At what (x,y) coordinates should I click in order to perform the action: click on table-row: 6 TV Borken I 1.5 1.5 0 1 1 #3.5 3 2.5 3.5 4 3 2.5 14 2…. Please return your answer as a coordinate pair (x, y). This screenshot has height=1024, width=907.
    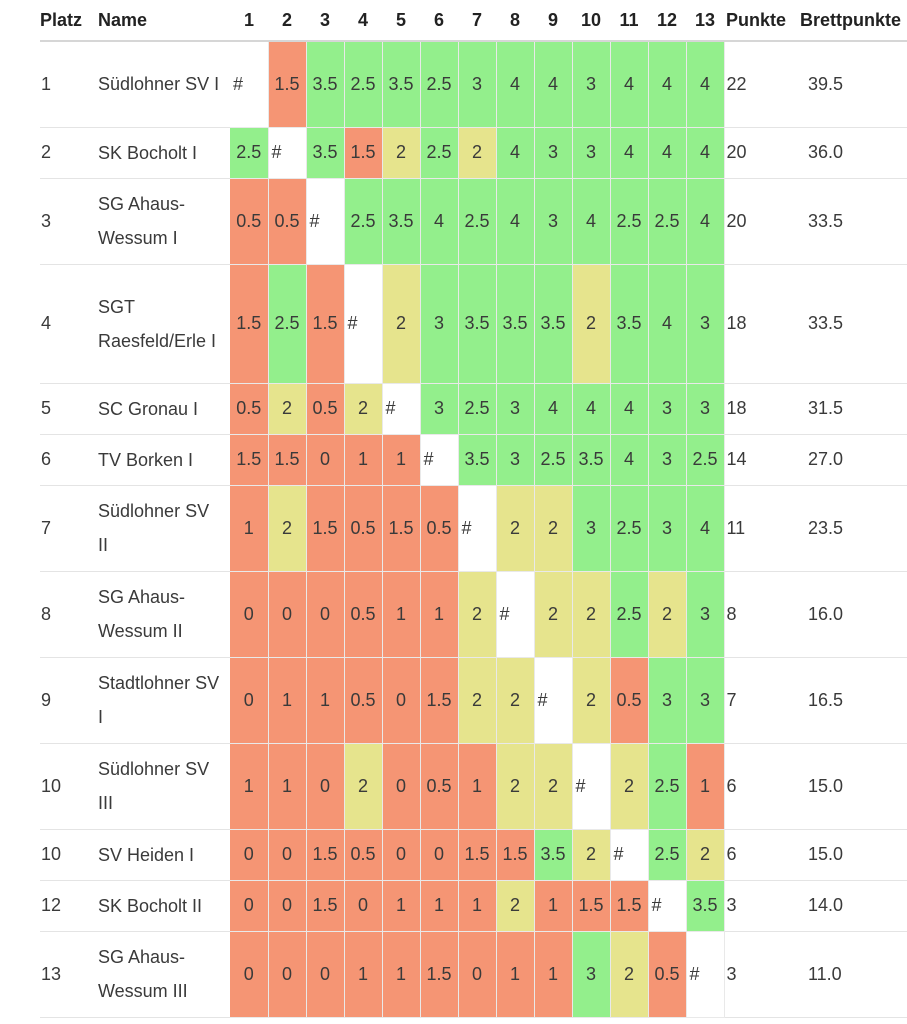
    Looking at the image, I should click on (473, 460).